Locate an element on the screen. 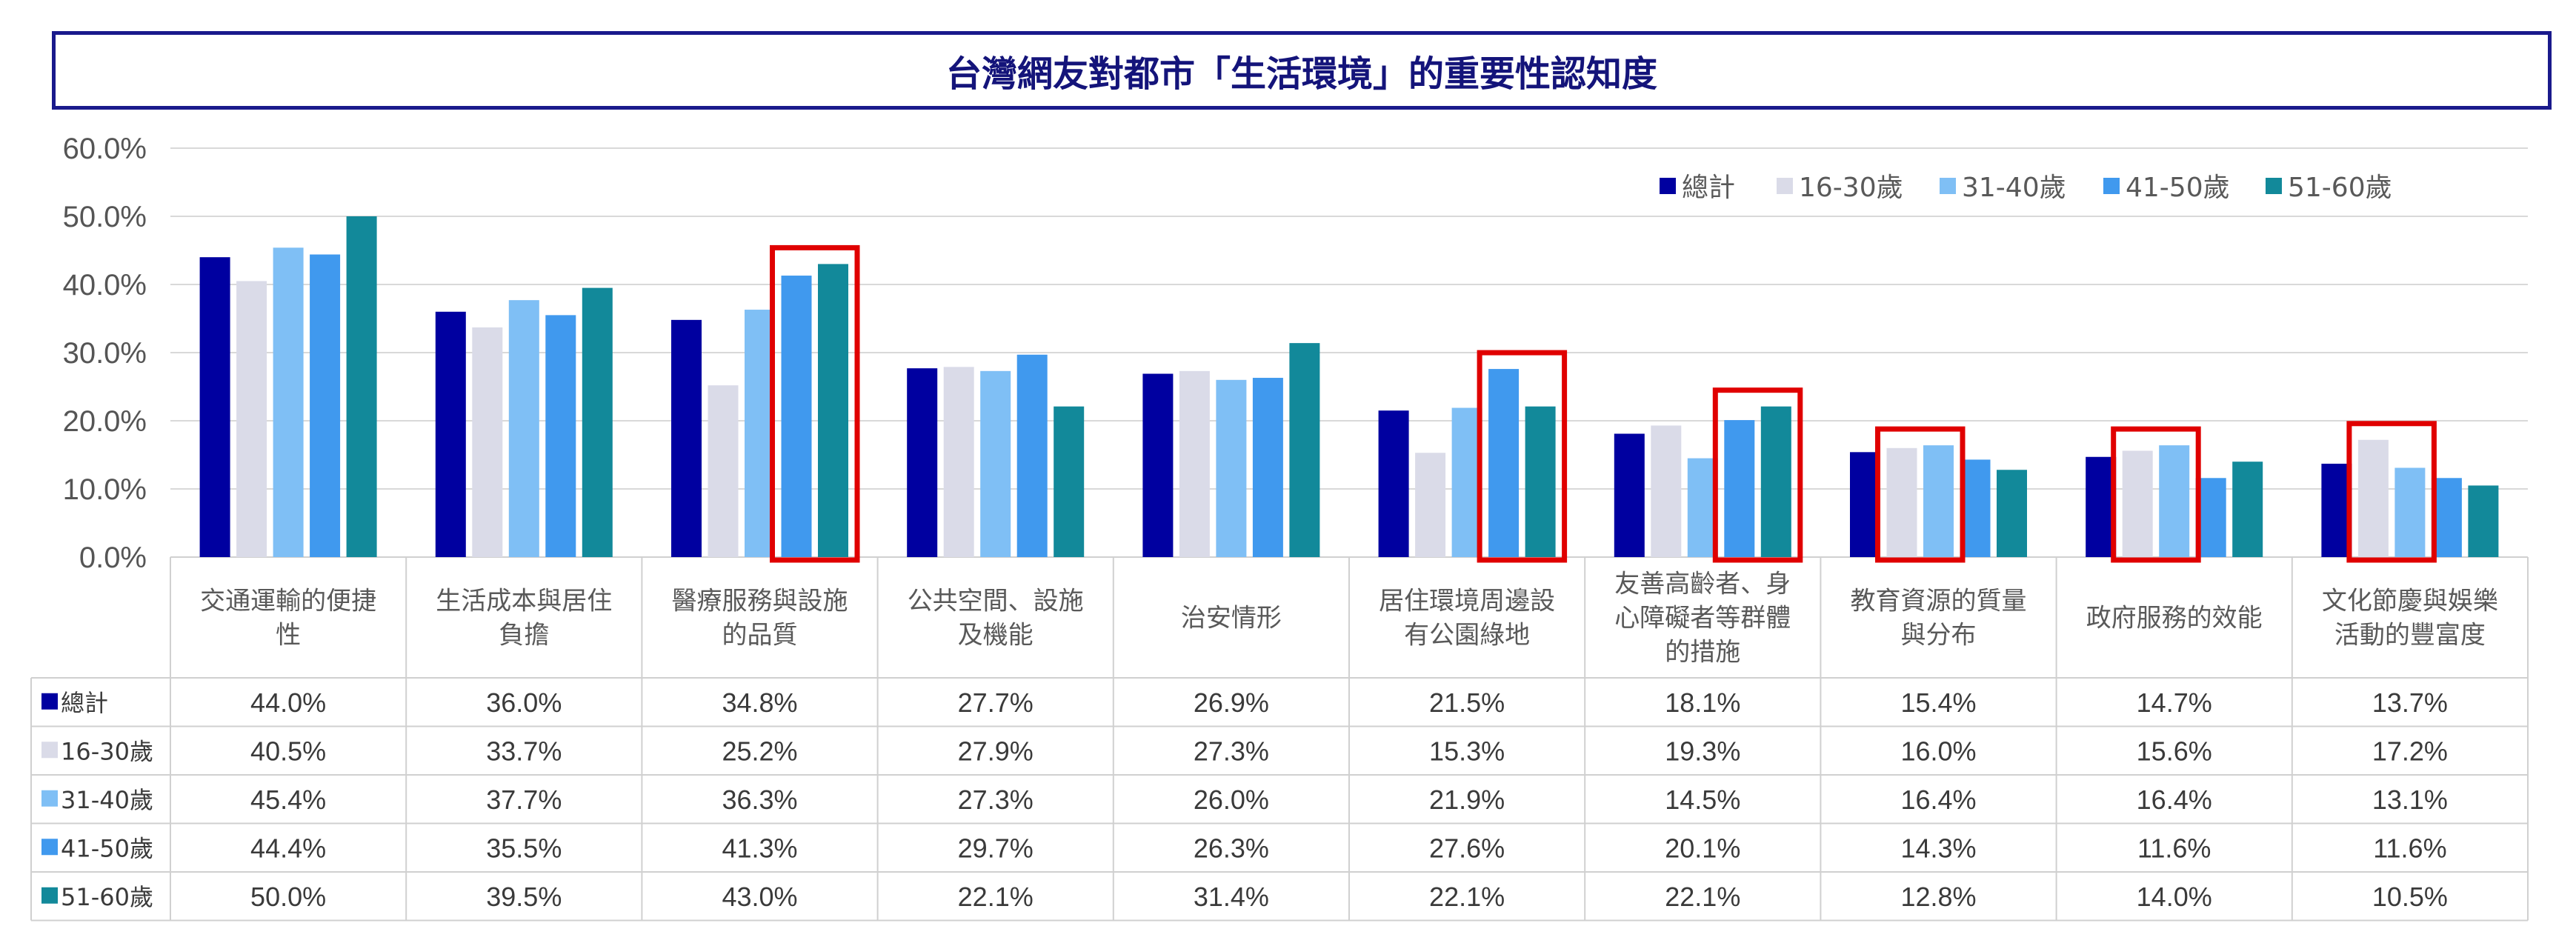 The height and width of the screenshot is (926, 2576). table-cell-value: 25.2% is located at coordinates (759, 751).